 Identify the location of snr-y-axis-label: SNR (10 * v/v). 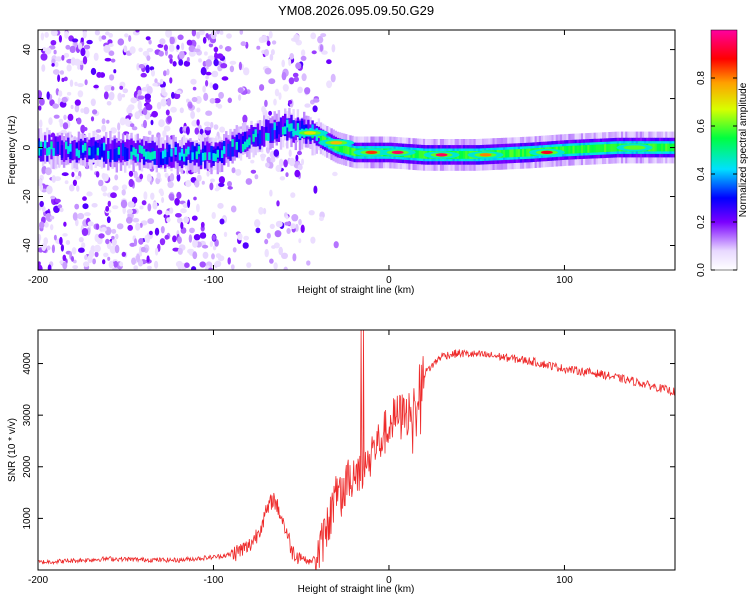
(12, 450).